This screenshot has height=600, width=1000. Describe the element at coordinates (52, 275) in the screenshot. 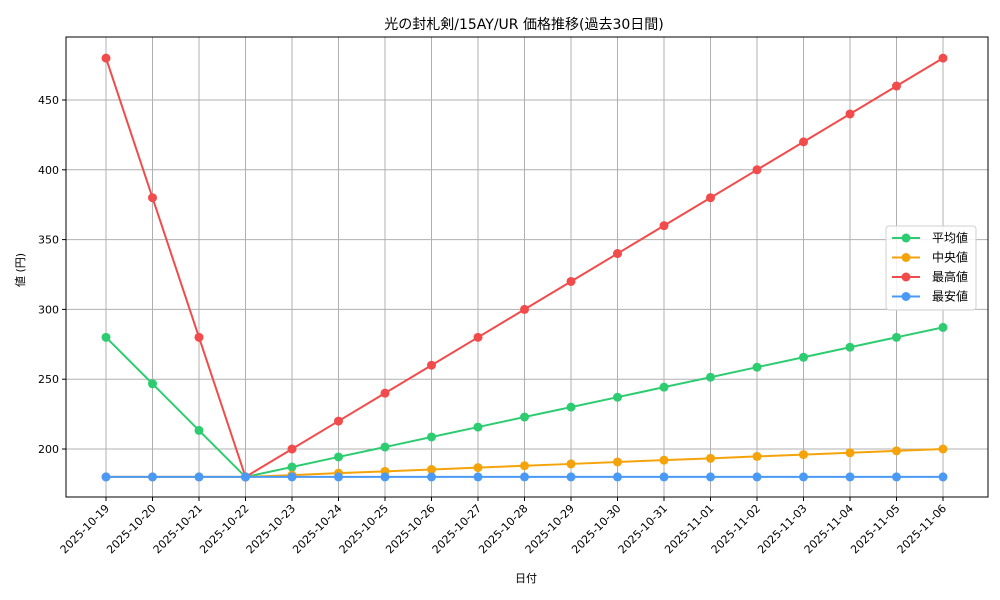

I see `y-axis: 200 250 300 350 400 450` at that location.